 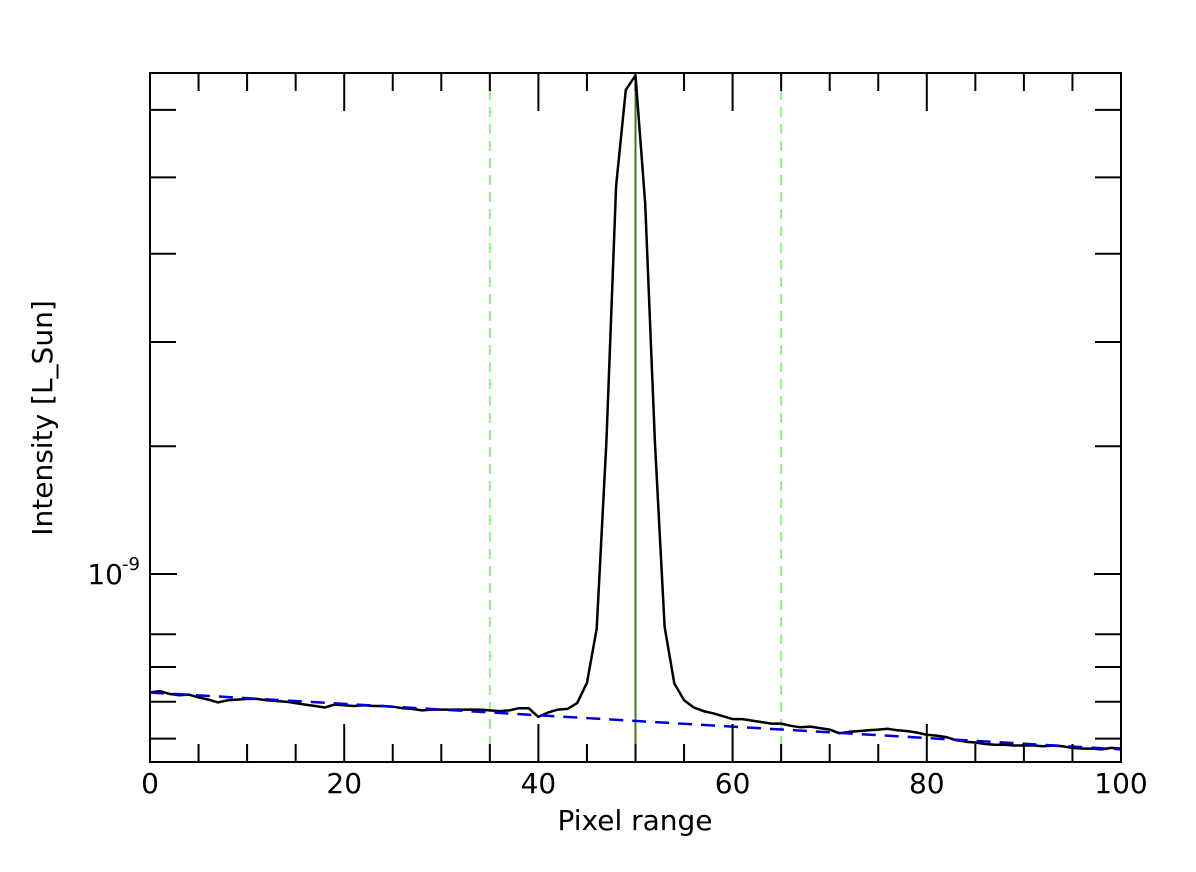 I want to click on y-tick-label-exponent: -9, so click(x=131, y=564).